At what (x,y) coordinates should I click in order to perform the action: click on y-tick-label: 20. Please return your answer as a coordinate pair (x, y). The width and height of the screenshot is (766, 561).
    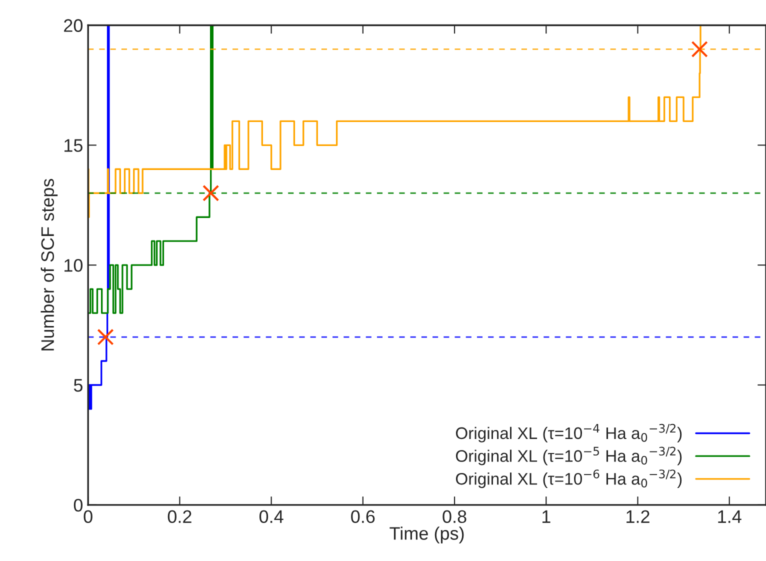
    Looking at the image, I should click on (73, 25).